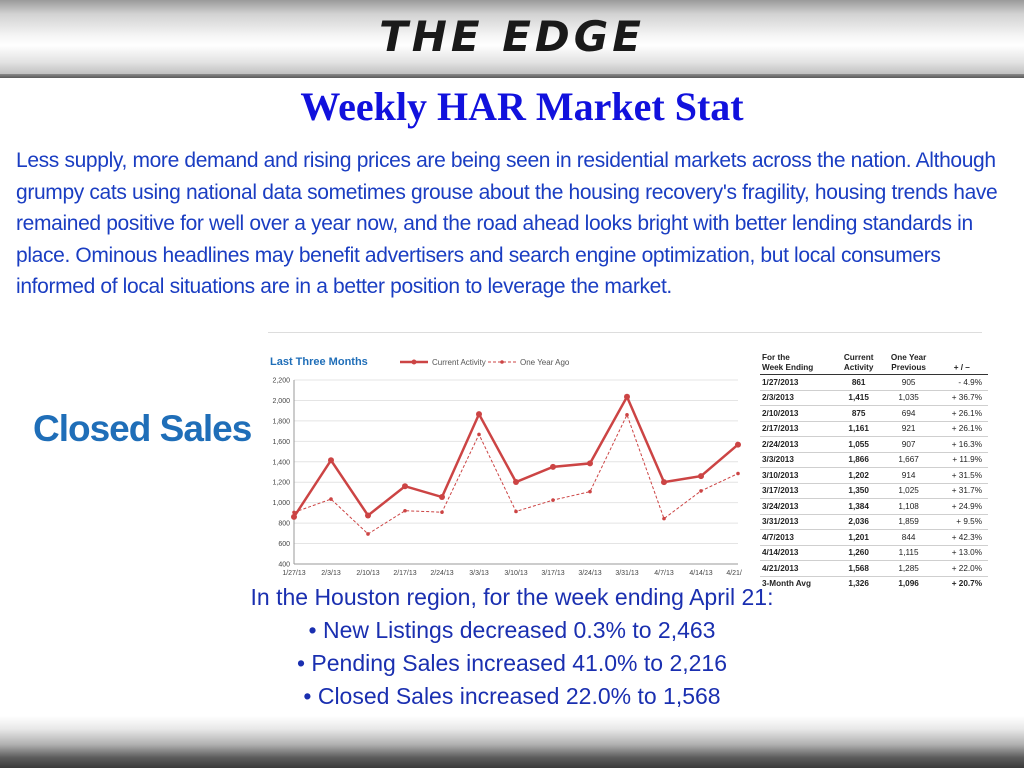 Image resolution: width=1024 pixels, height=768 pixels. What do you see at coordinates (589, 573) in the screenshot?
I see `x-tick-label: 3/24/13` at bounding box center [589, 573].